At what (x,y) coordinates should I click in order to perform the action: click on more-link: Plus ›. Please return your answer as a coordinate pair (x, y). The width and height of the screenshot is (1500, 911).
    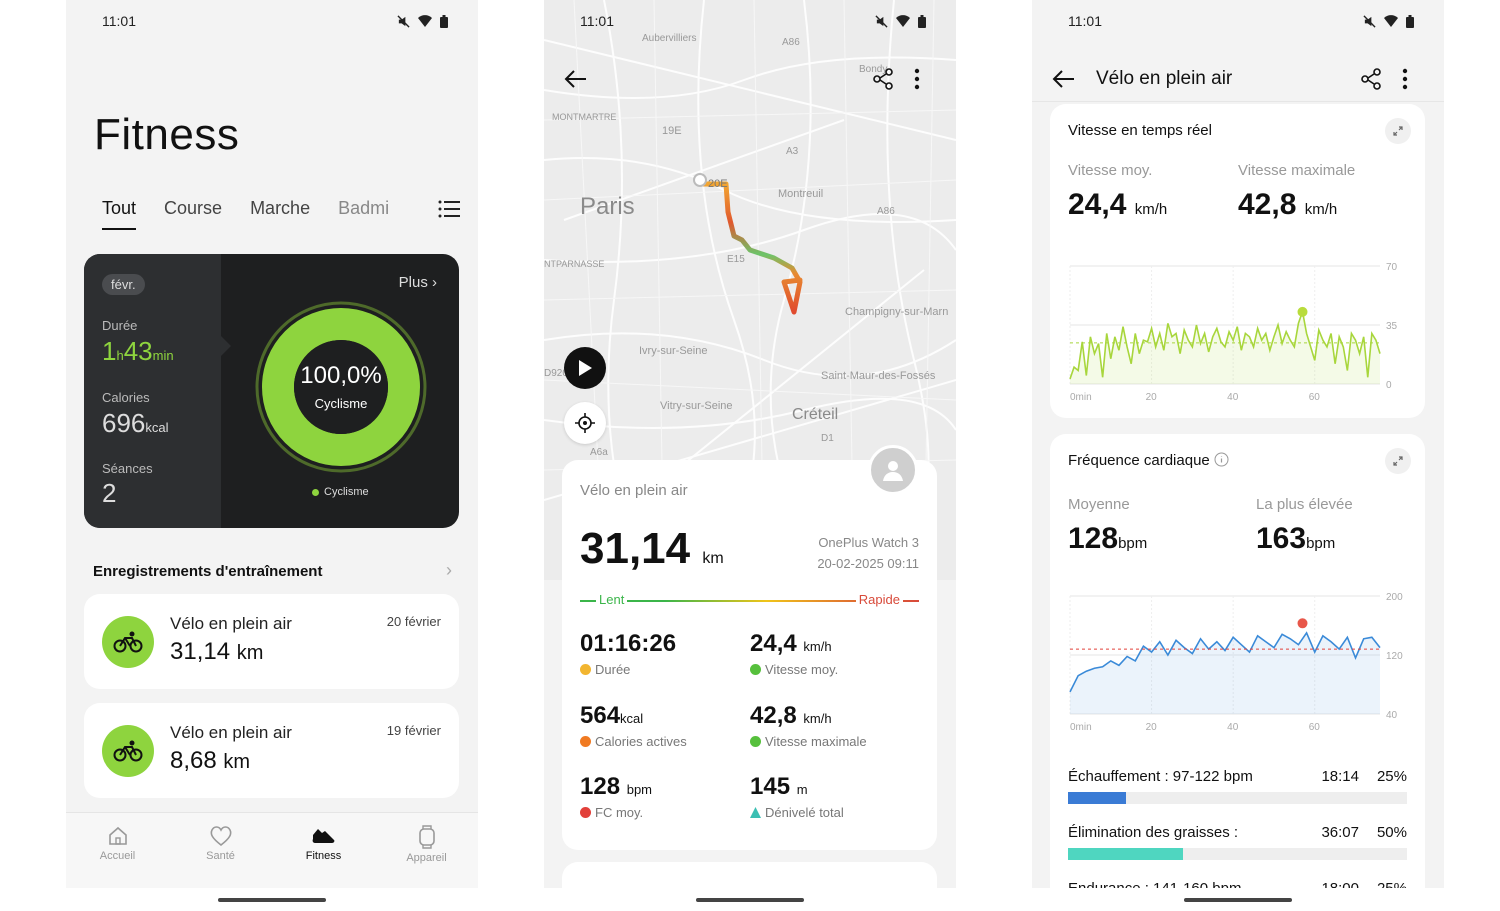
    Looking at the image, I should click on (417, 282).